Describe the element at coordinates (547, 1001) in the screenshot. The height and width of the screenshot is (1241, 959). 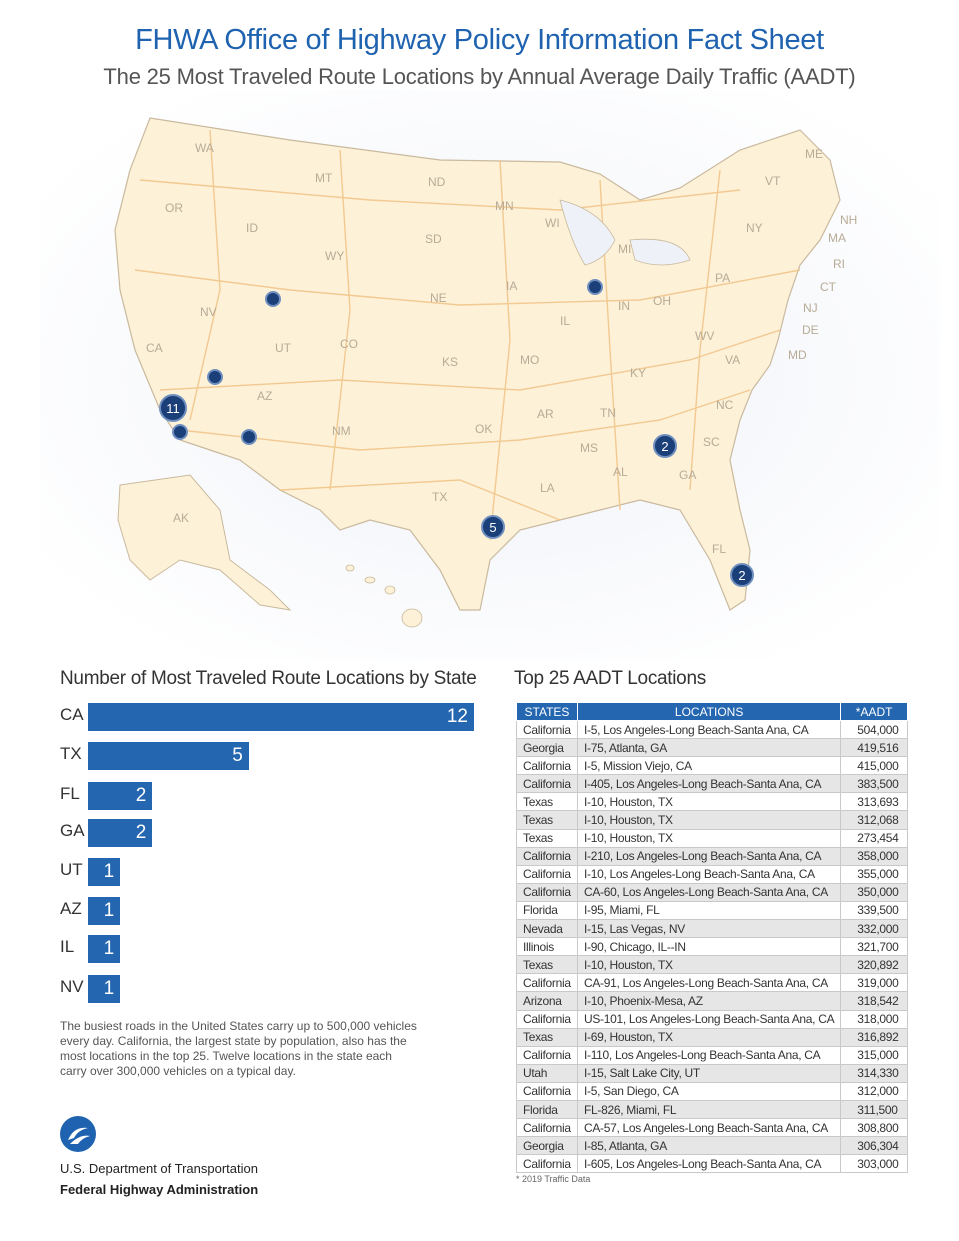
I see `cell-state: Arizona` at that location.